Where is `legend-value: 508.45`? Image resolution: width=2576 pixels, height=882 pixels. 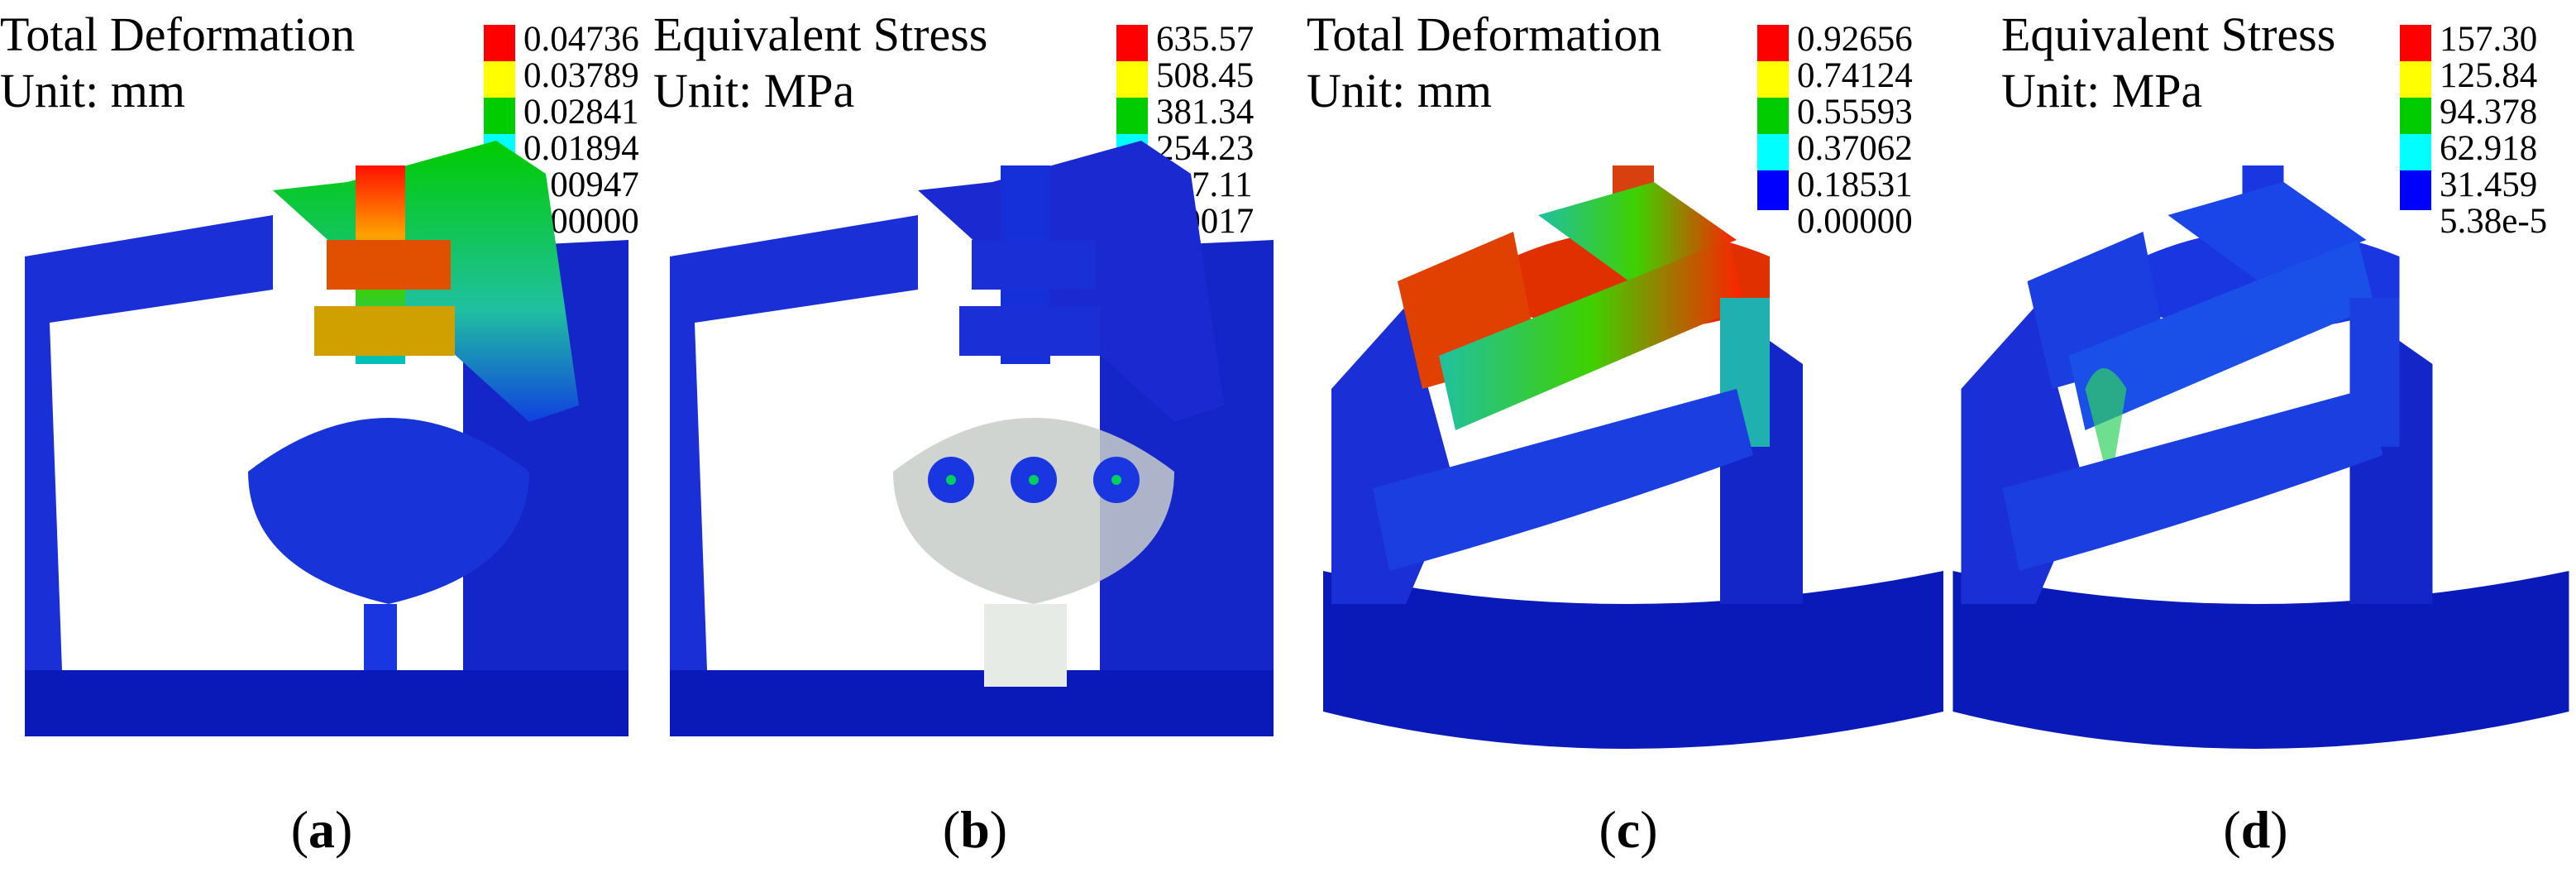 legend-value: 508.45 is located at coordinates (1205, 75).